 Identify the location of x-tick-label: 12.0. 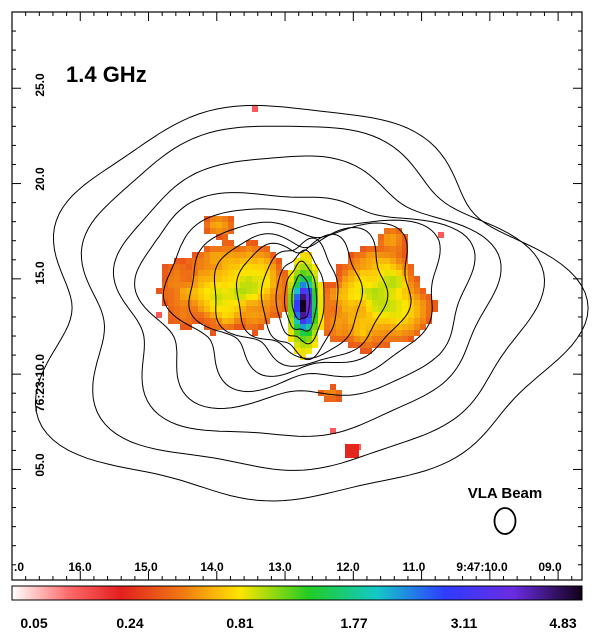
(348, 567).